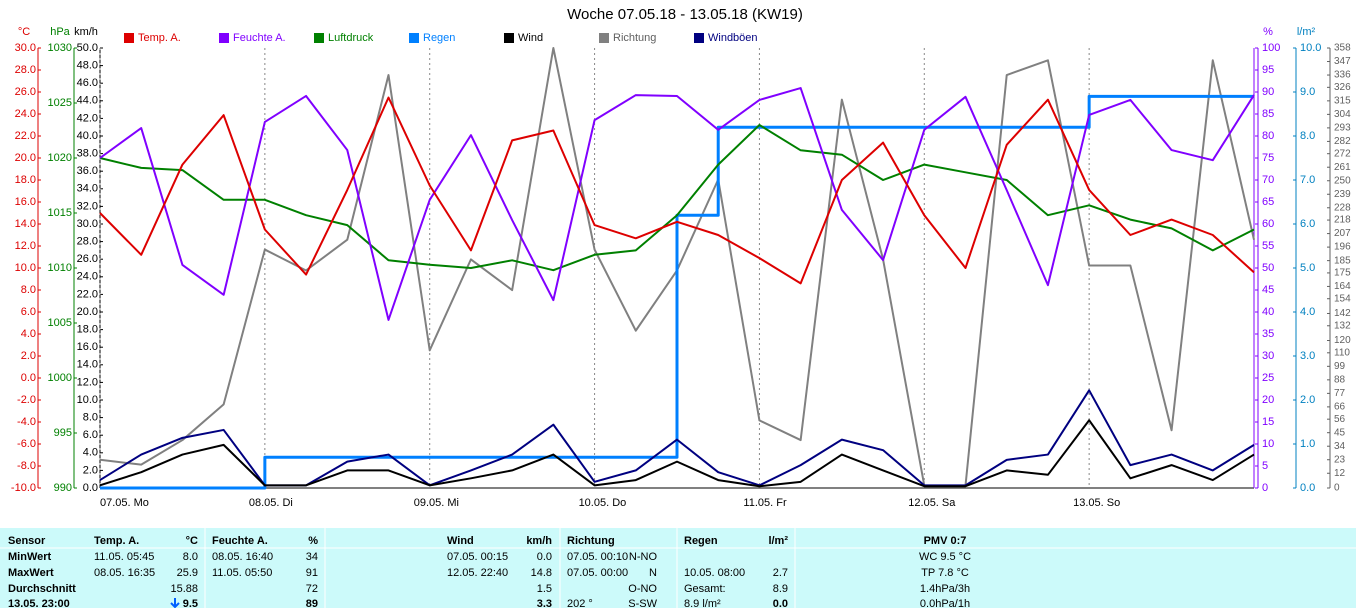 This screenshot has height=608, width=1356. I want to click on table-cell: N-NO, so click(643, 557).